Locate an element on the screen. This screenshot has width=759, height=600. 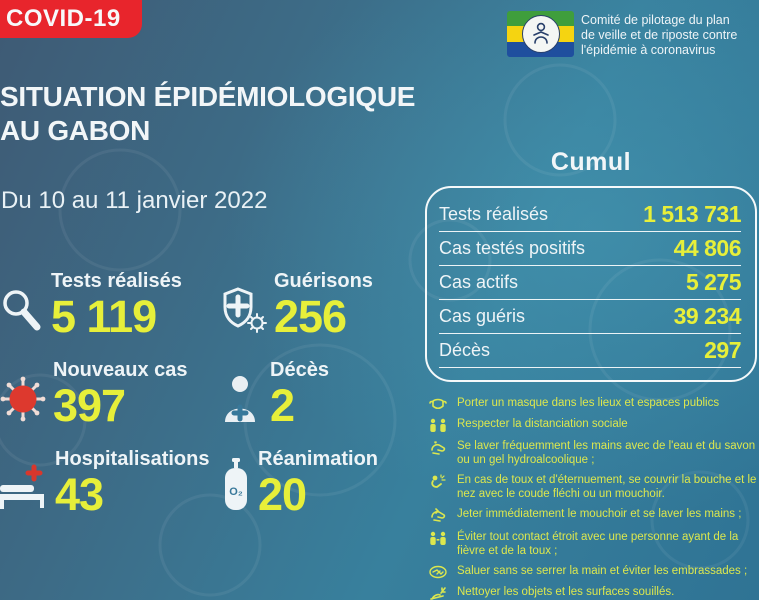
list-item: Respecter la distanciation sociale is located at coordinates (593, 425).